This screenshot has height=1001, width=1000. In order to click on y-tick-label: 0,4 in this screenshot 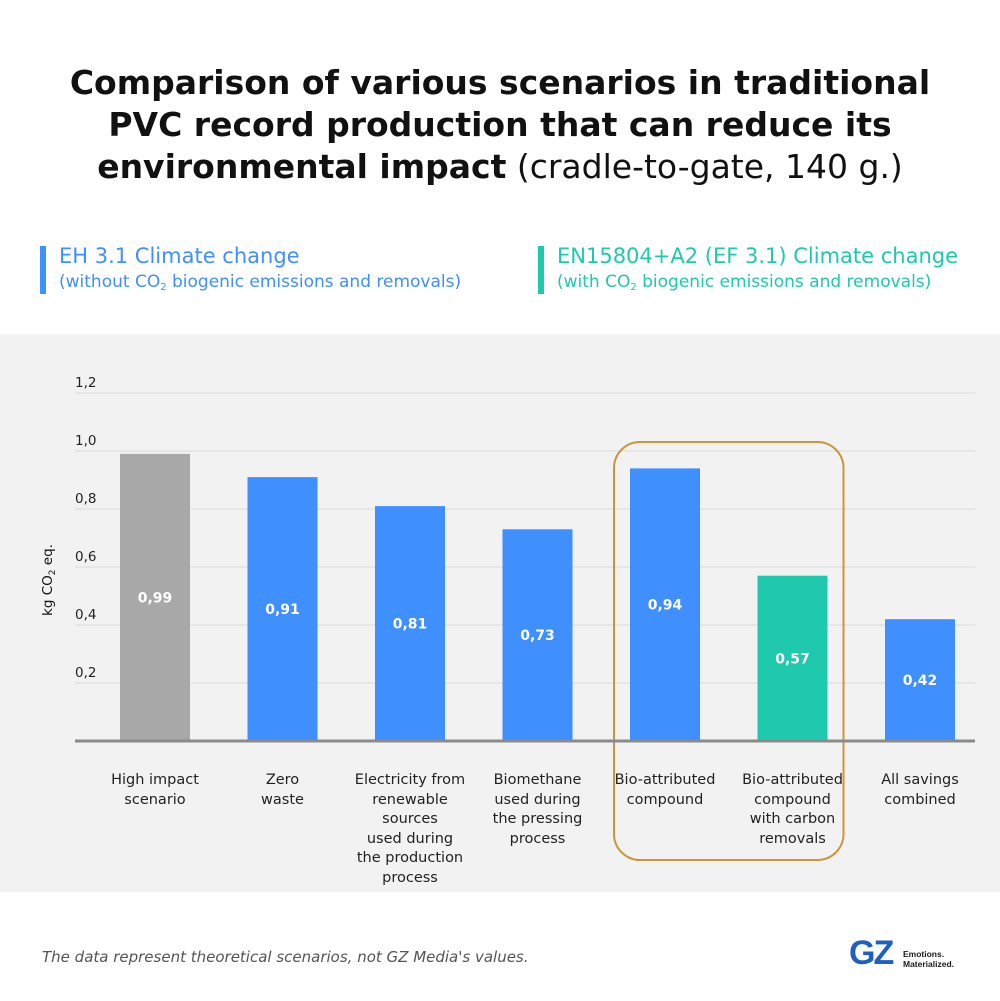, I will do `click(85, 615)`.